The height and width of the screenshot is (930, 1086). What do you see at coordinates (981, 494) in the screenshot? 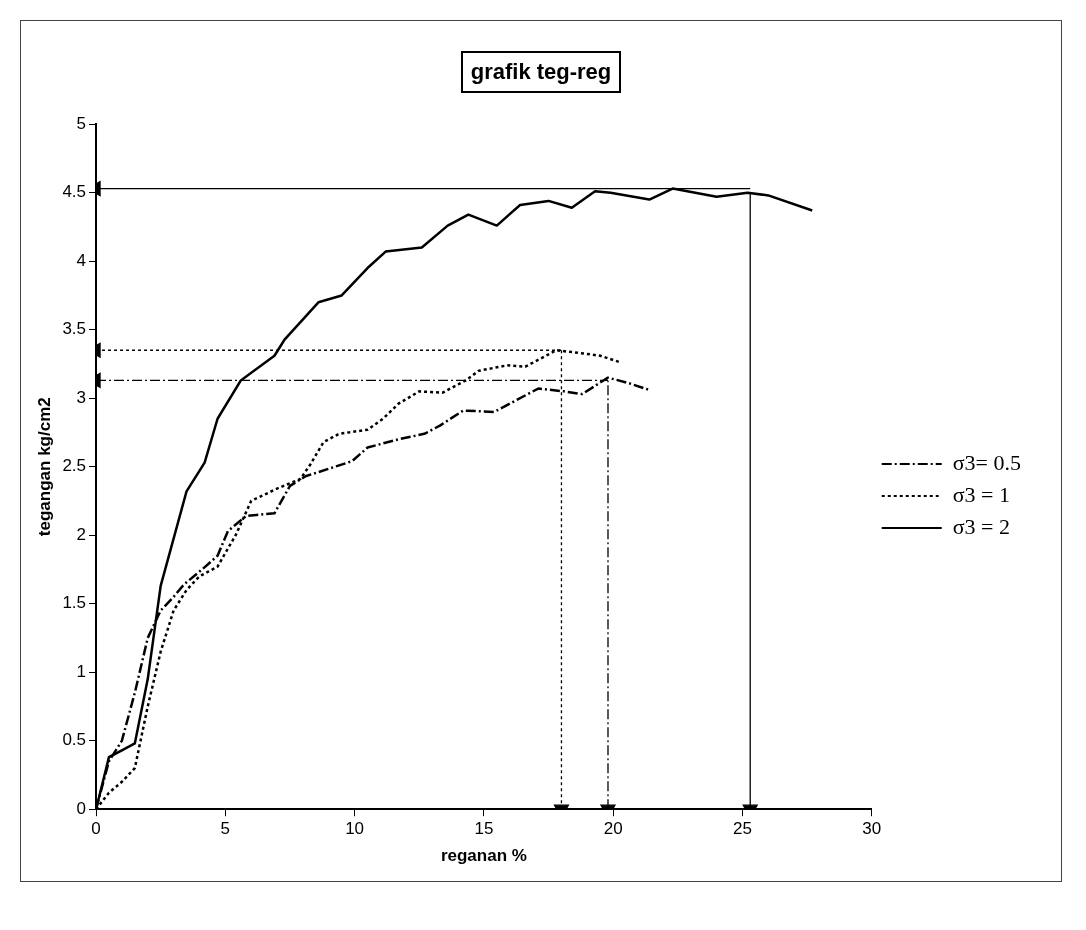
I see `legend-label: σ3 = 1` at bounding box center [981, 494].